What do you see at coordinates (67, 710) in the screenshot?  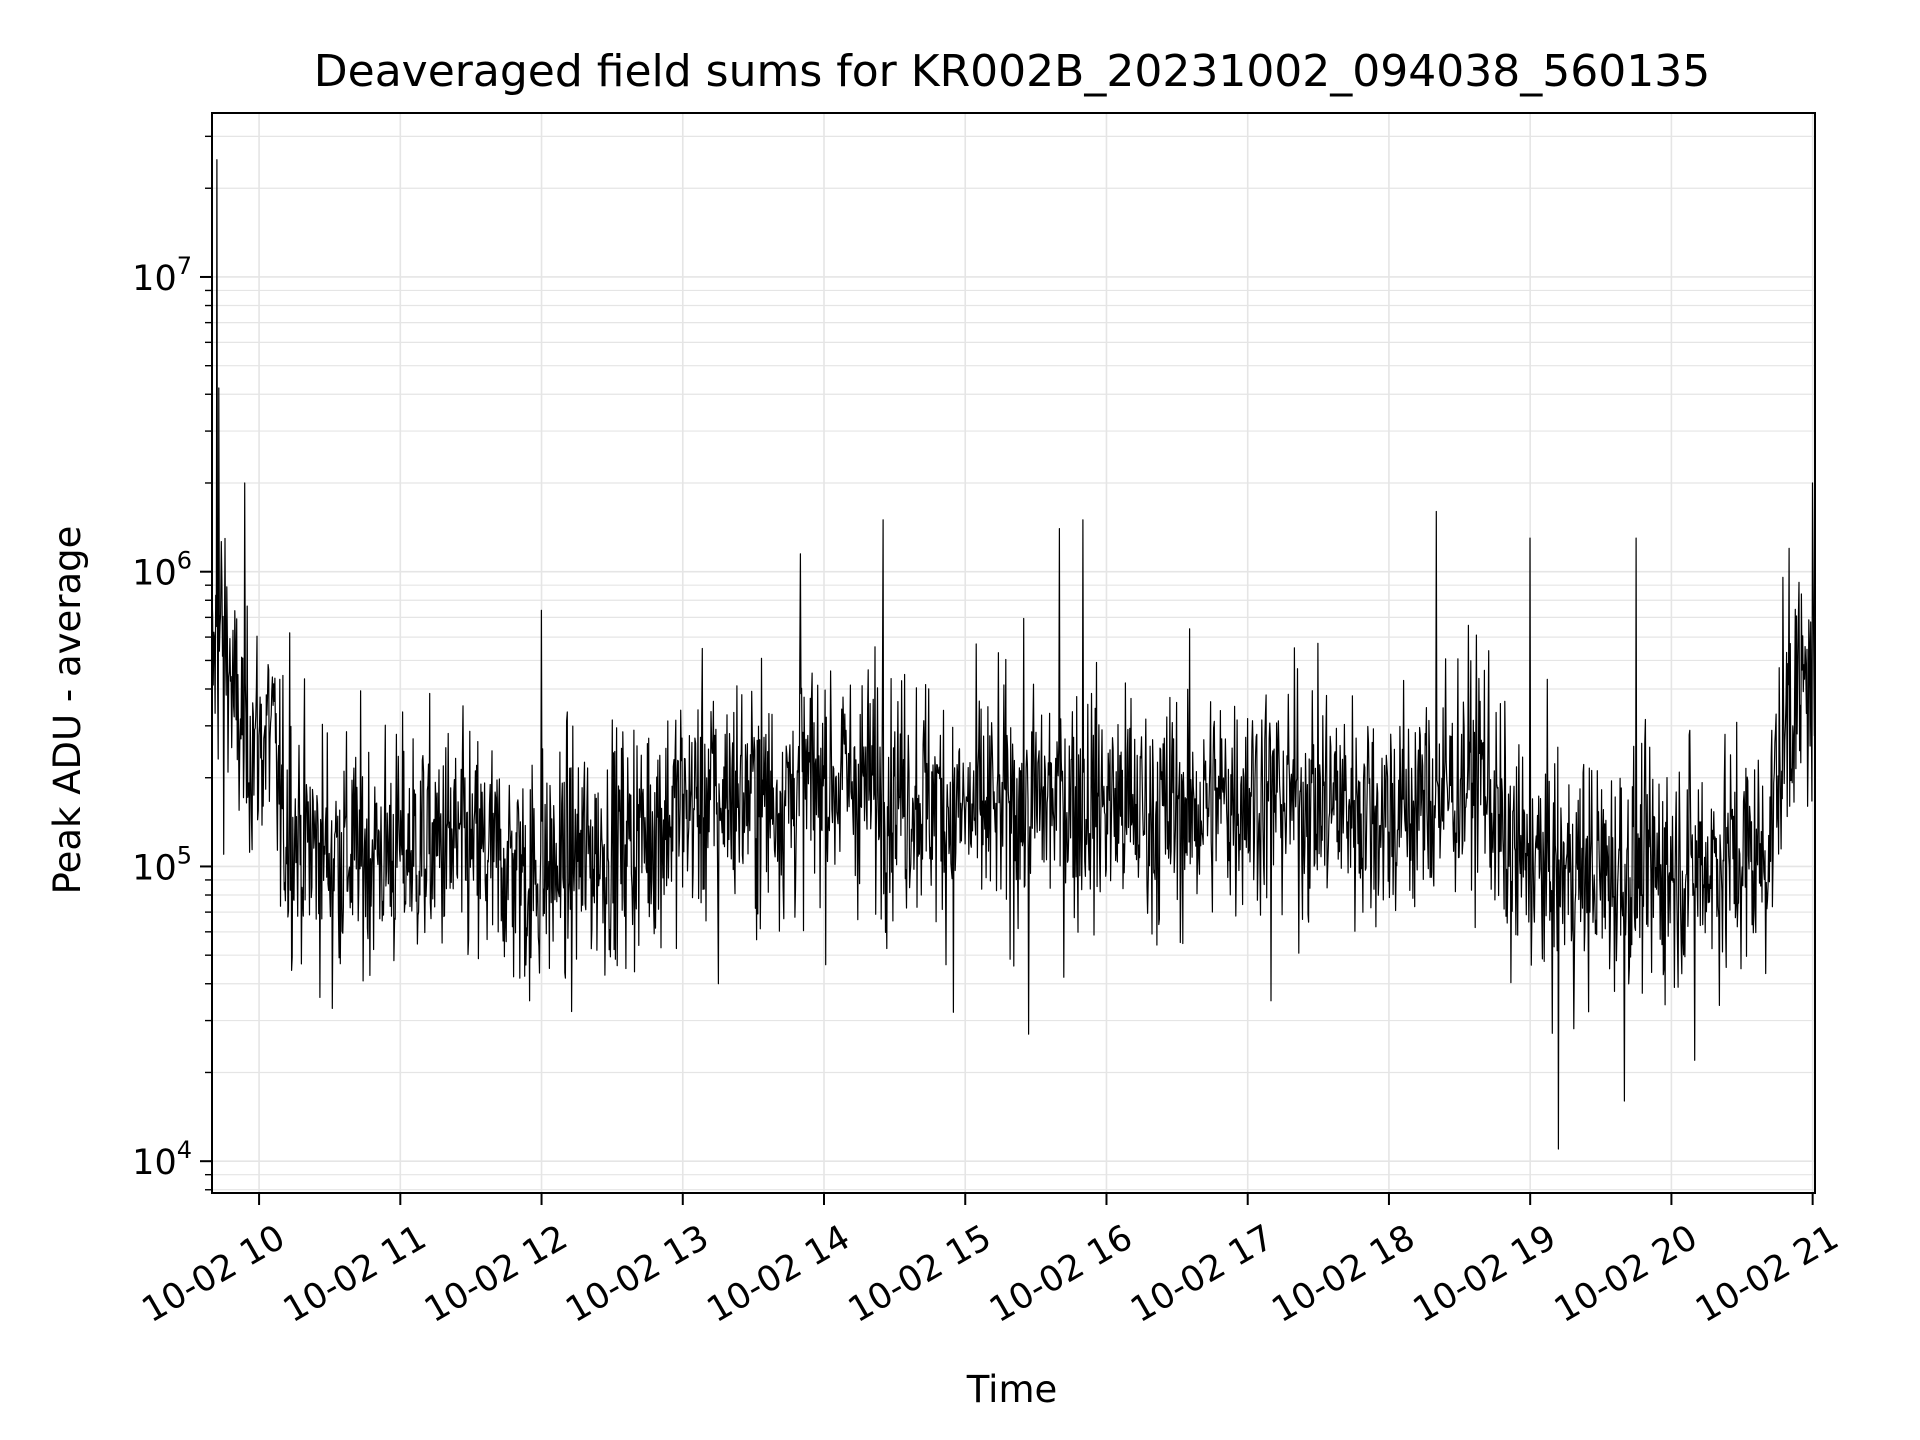 I see `y-axis-label: Peak ADU - average` at bounding box center [67, 710].